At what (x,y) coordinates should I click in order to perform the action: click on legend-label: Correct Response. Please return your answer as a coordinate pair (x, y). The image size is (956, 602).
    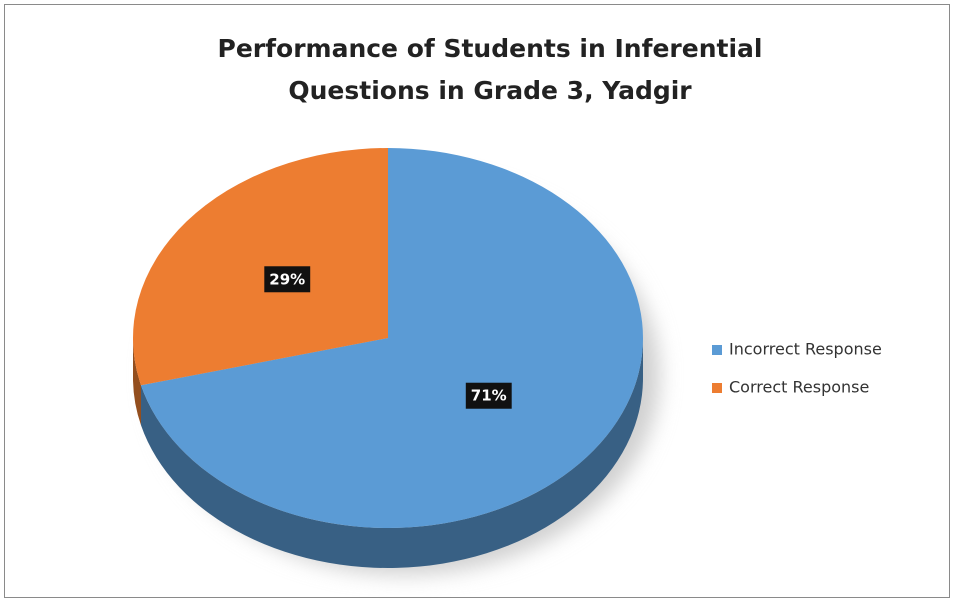
    Looking at the image, I should click on (799, 387).